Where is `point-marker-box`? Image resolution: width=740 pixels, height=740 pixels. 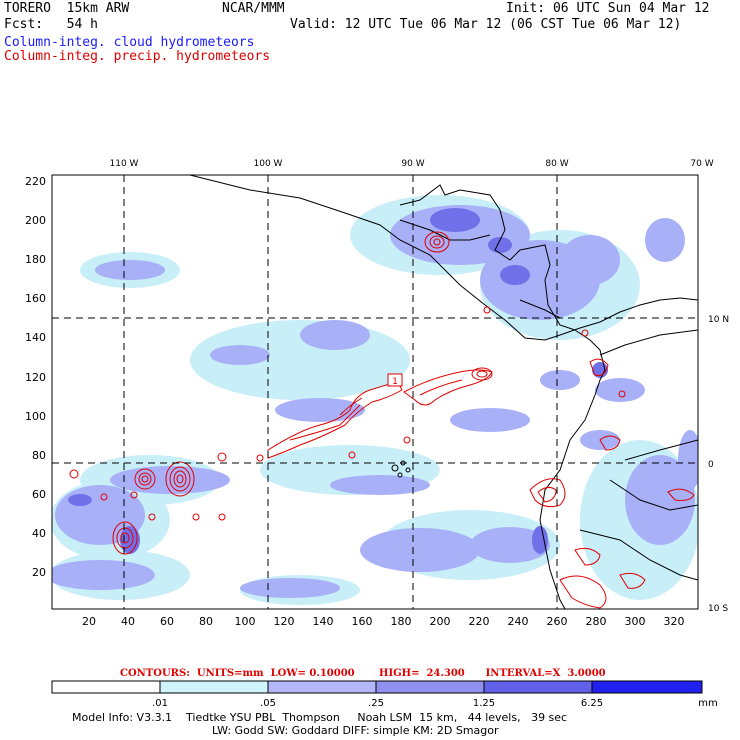
point-marker-box is located at coordinates (395, 380).